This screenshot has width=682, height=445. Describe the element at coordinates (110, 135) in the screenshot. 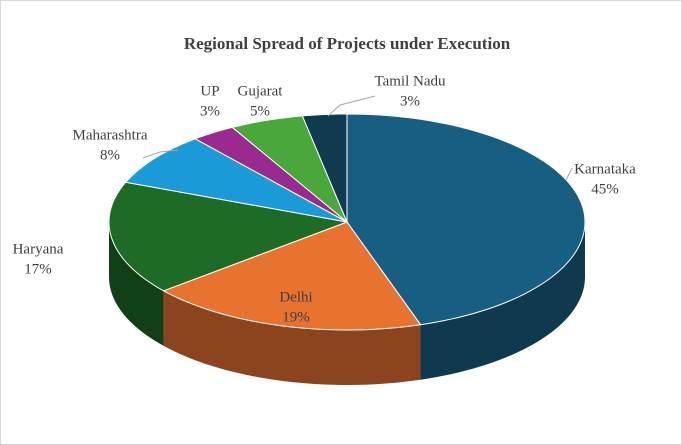

I see `data-label-name: Maharashtra` at that location.